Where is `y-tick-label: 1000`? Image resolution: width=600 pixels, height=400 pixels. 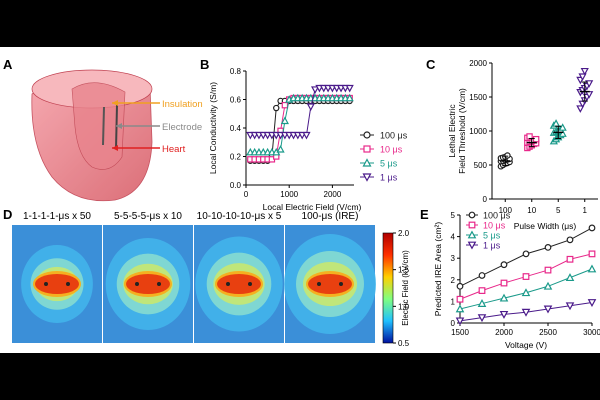
y-tick-label: 1000 is located at coordinates (478, 131).